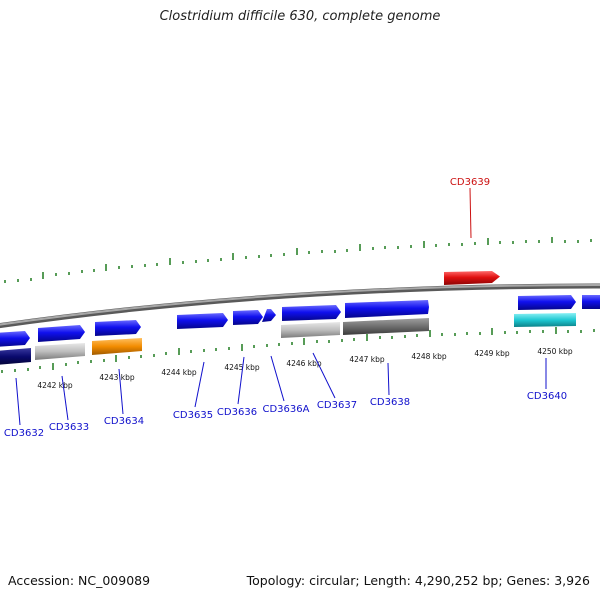  What do you see at coordinates (65, 398) in the screenshot?
I see `leader-line-cd3633` at bounding box center [65, 398].